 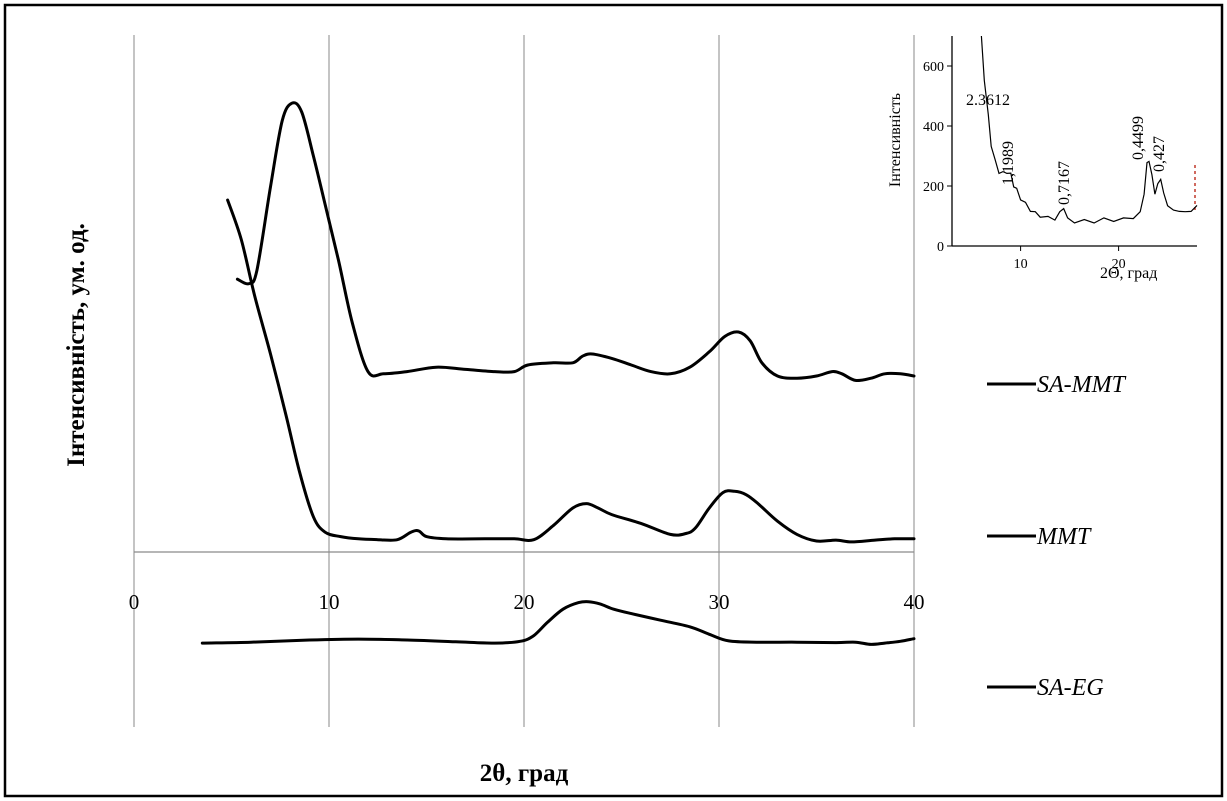 What do you see at coordinates (895, 140) in the screenshot?
I see `inset-y-axis-label: Інтенсивність` at bounding box center [895, 140].